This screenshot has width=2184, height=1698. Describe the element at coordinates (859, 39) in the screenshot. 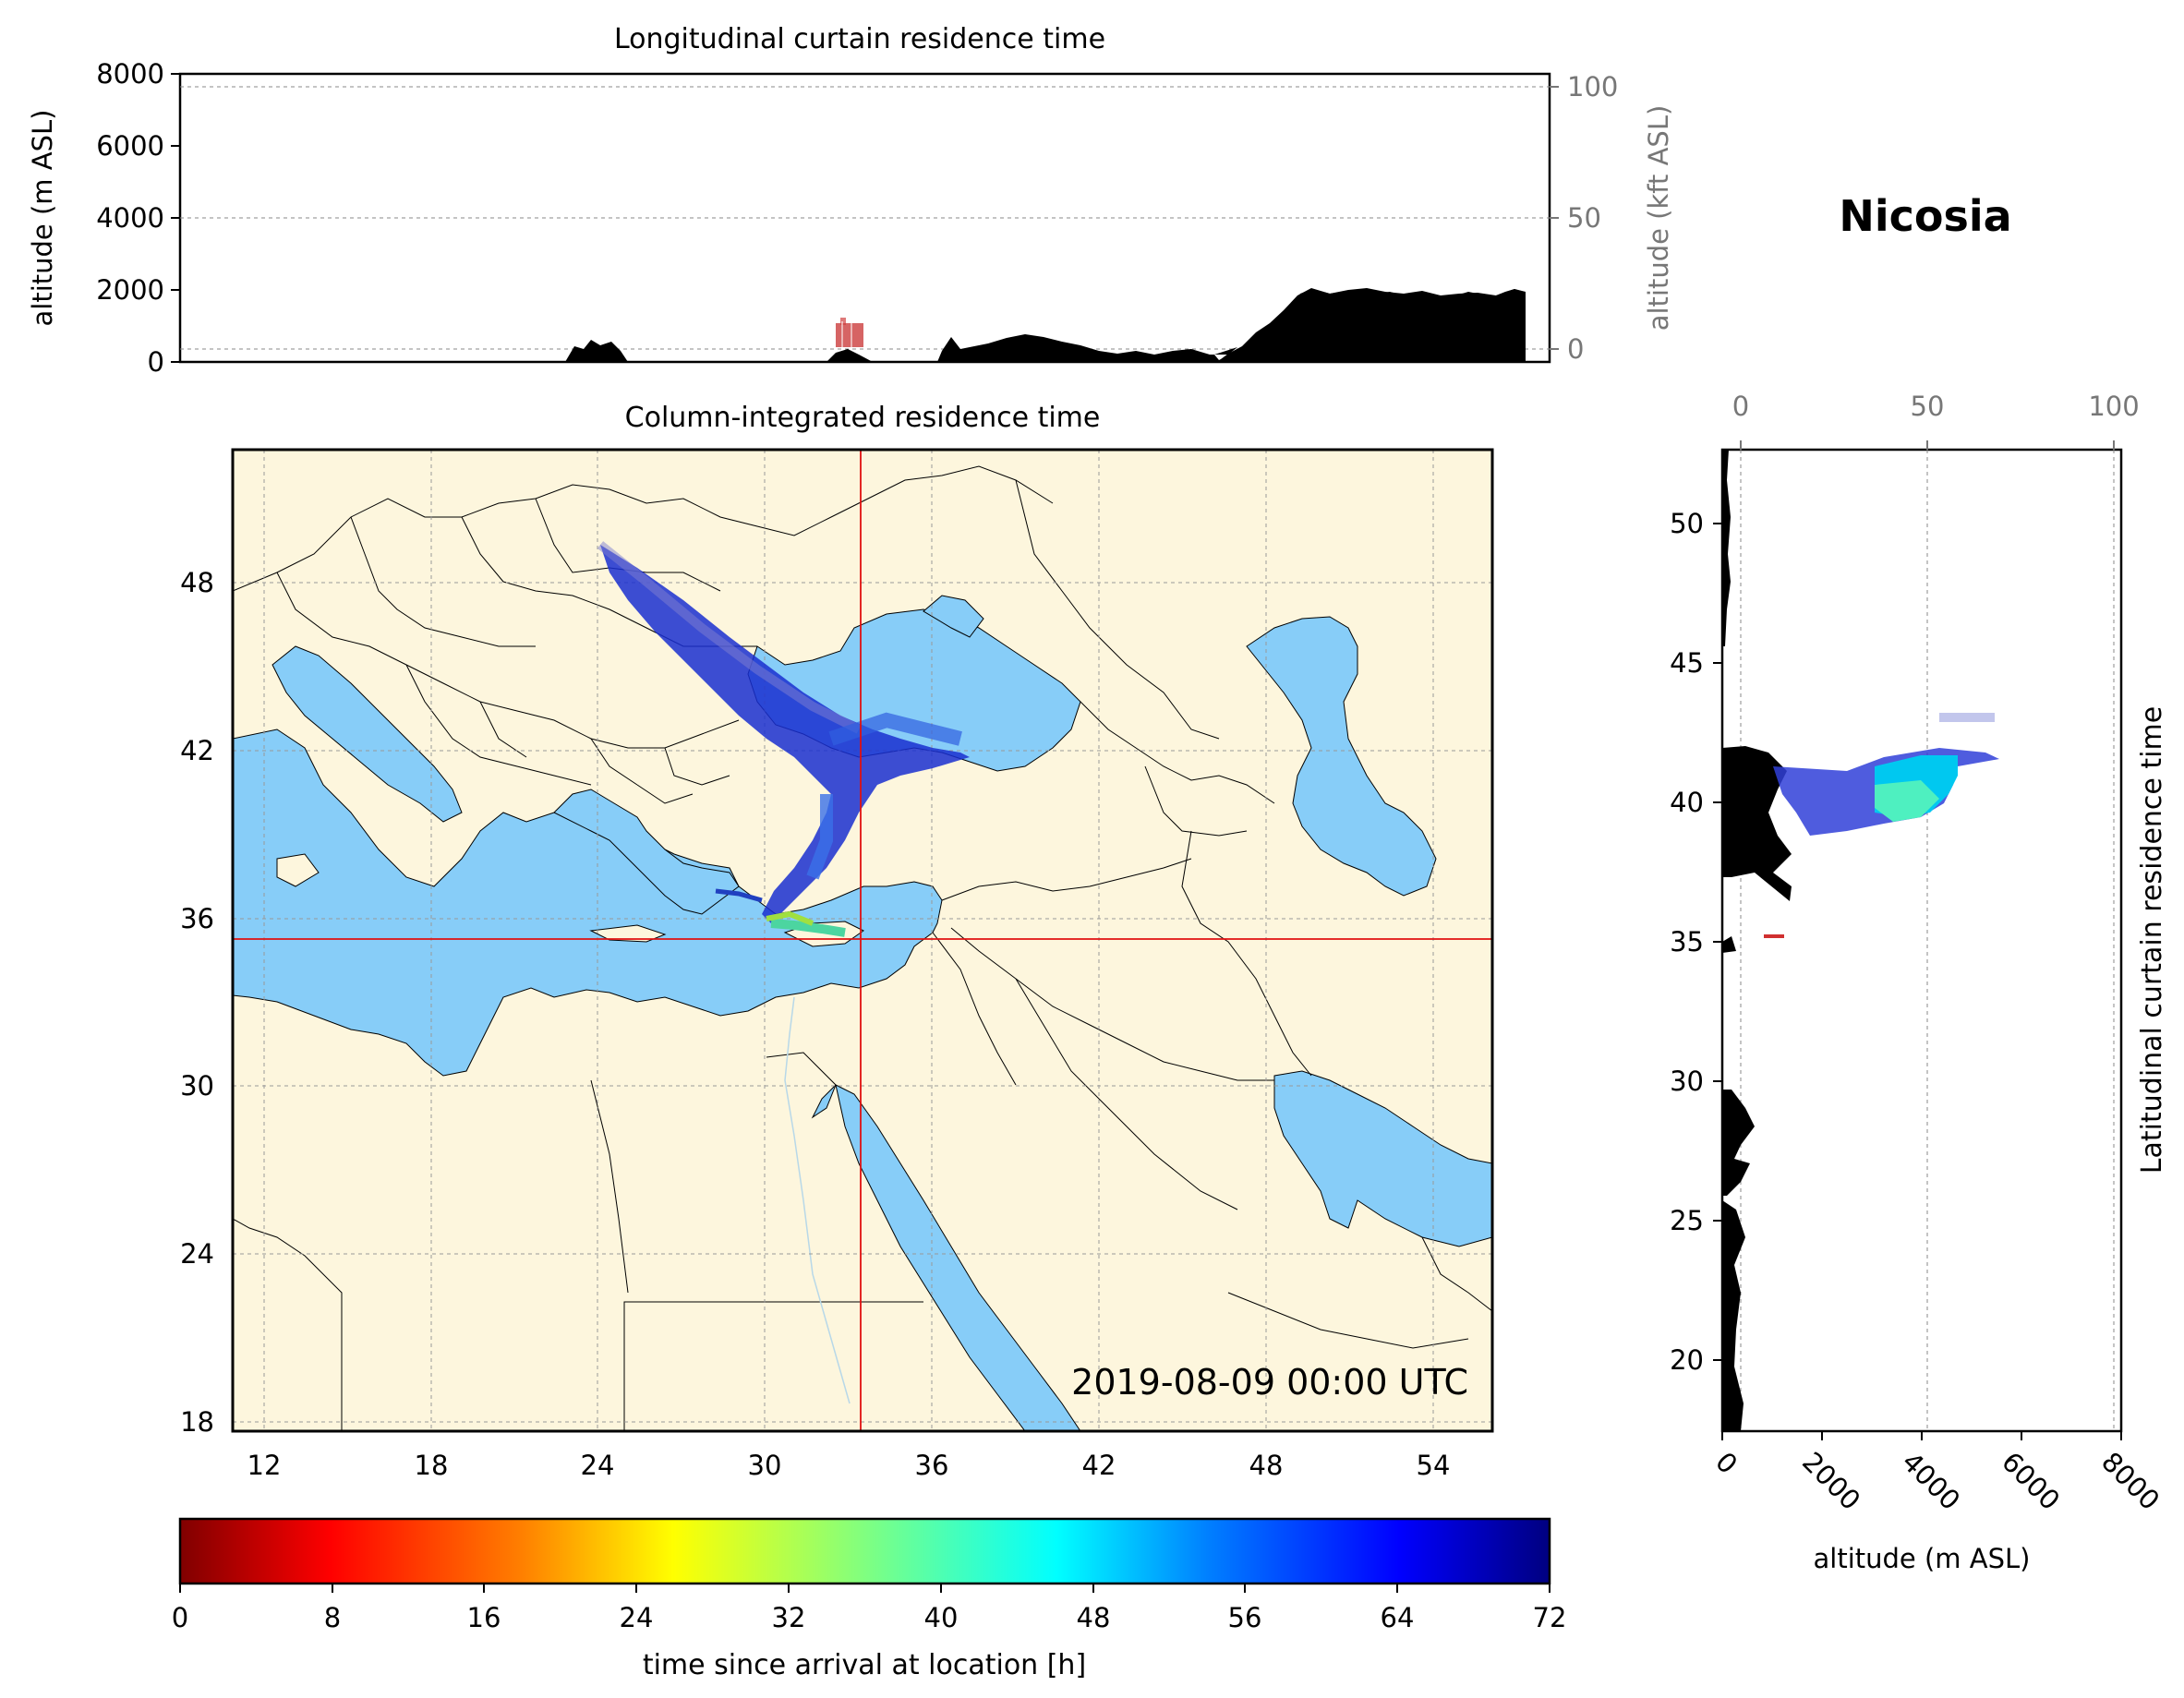

I see `top-panel-title: Longitudinal curtain residence time` at that location.